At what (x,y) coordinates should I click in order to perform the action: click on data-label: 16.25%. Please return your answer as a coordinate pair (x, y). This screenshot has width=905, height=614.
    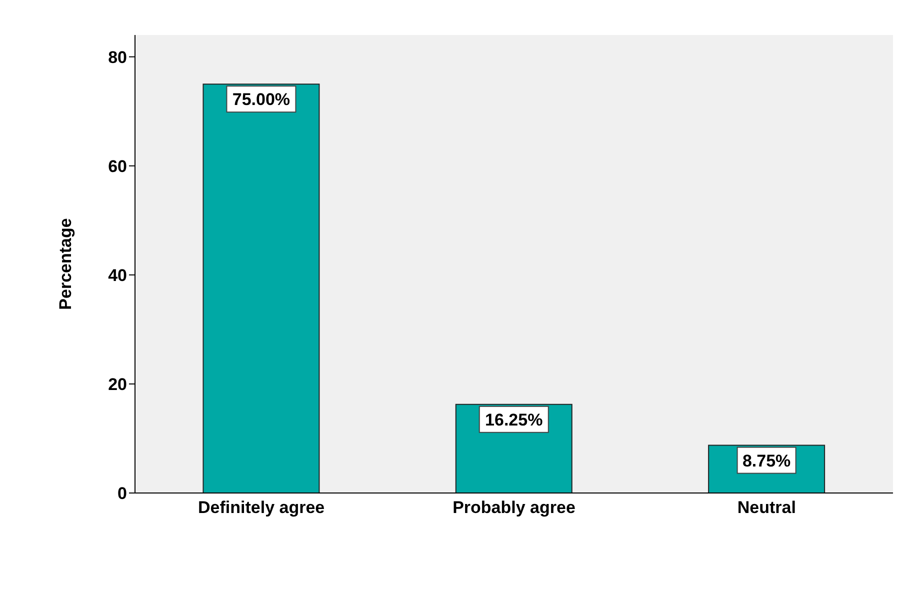
    Looking at the image, I should click on (514, 420).